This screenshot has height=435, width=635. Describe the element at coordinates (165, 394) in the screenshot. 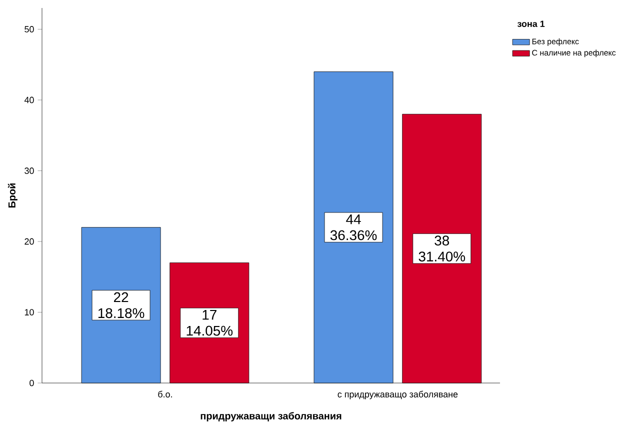

I see `x-tick-label: б.о.` at that location.